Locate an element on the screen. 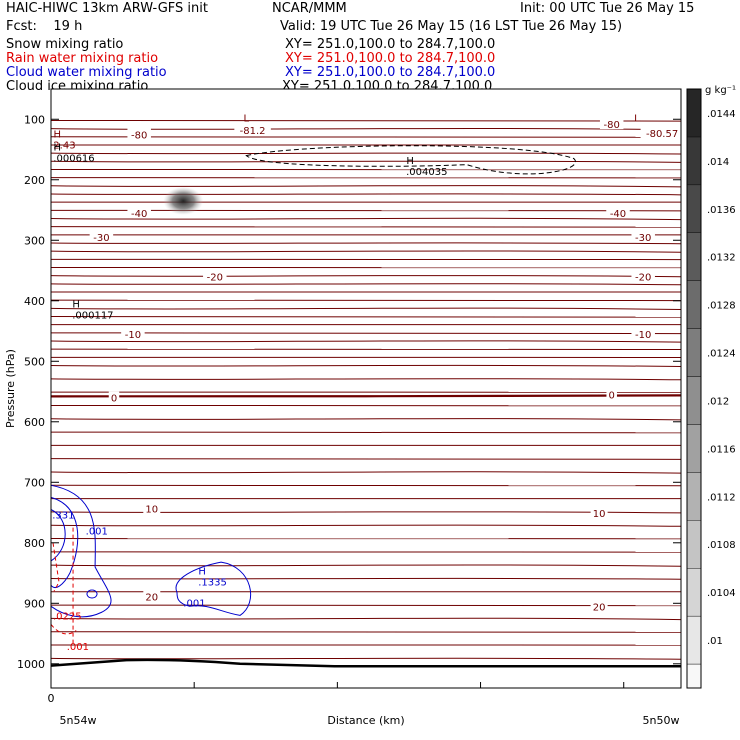  y-tick-label: 500 is located at coordinates (34, 361).